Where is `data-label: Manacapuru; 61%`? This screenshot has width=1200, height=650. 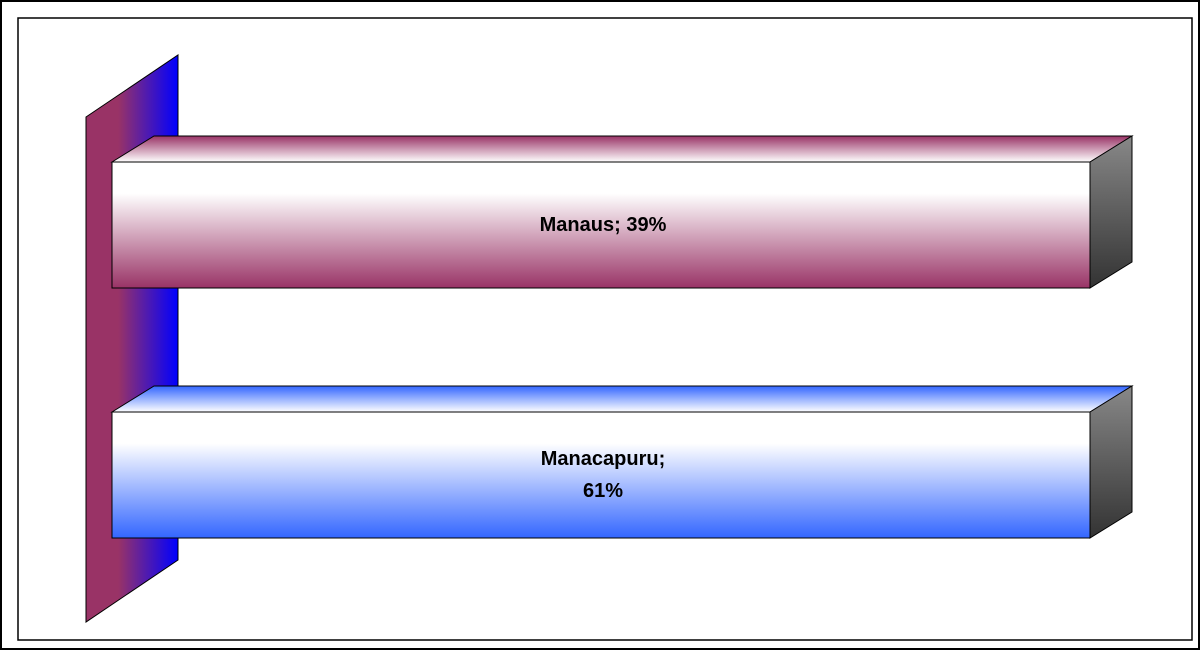 data-label: Manacapuru; 61% is located at coordinates (603, 475).